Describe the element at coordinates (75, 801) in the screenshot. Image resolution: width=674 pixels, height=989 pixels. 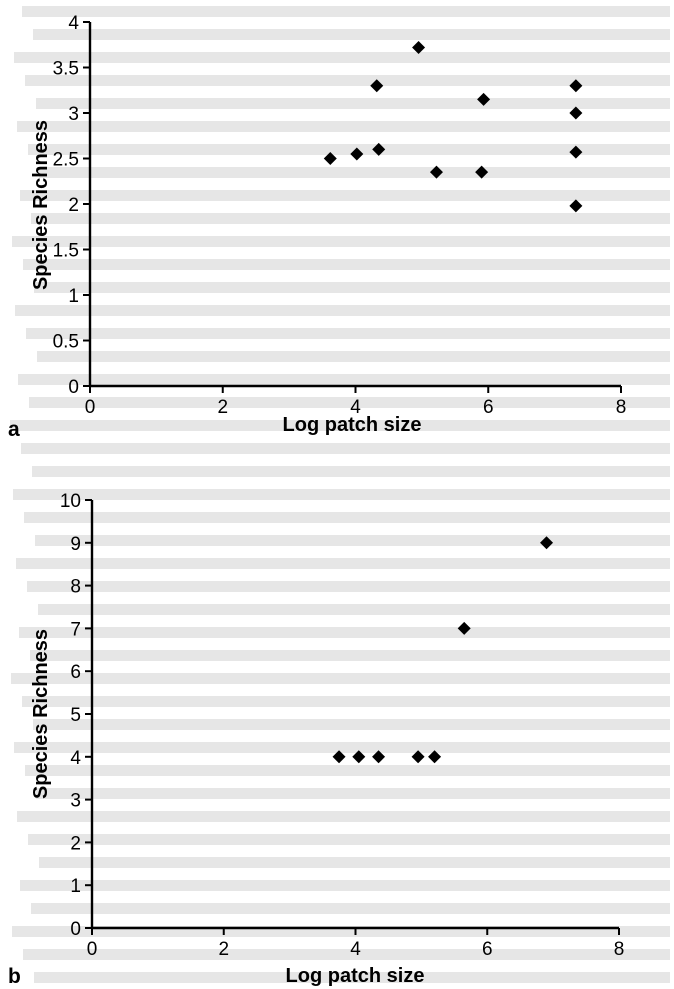
I see `panel-b-y-tick-label-3: 3` at that location.